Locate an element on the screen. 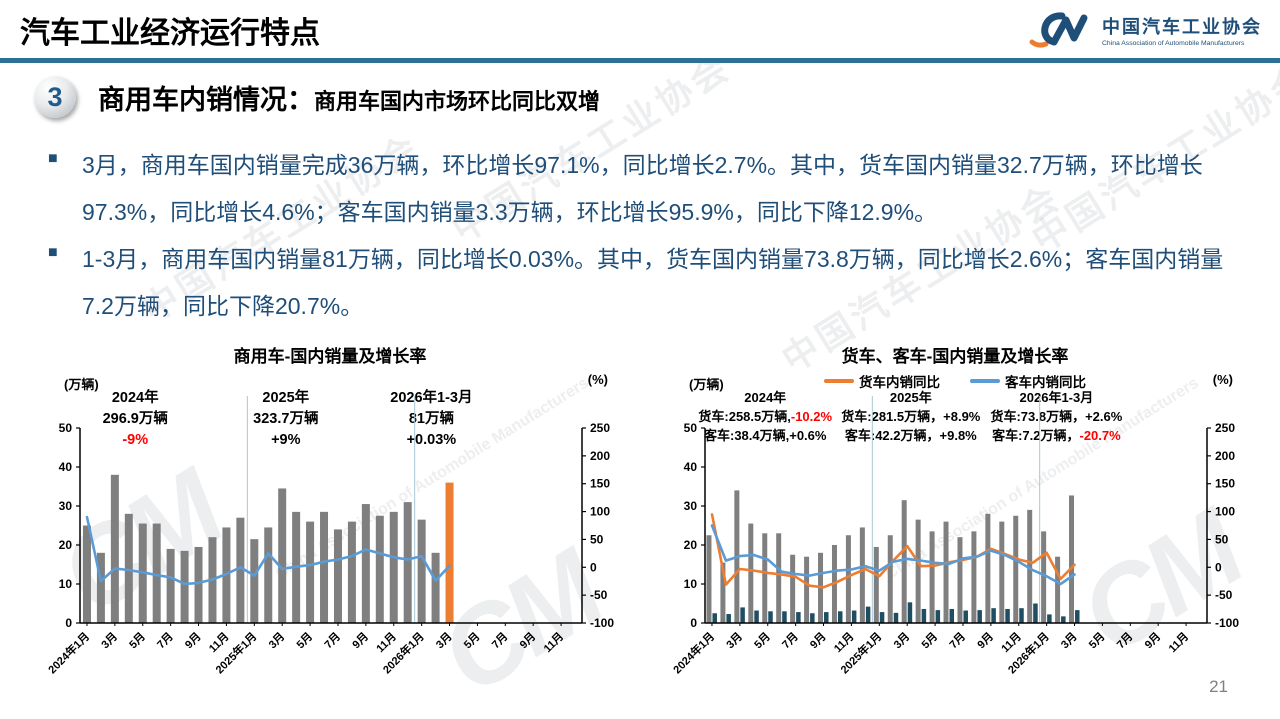 The width and height of the screenshot is (1280, 719). annotation-text: 81万辆 is located at coordinates (431, 419).